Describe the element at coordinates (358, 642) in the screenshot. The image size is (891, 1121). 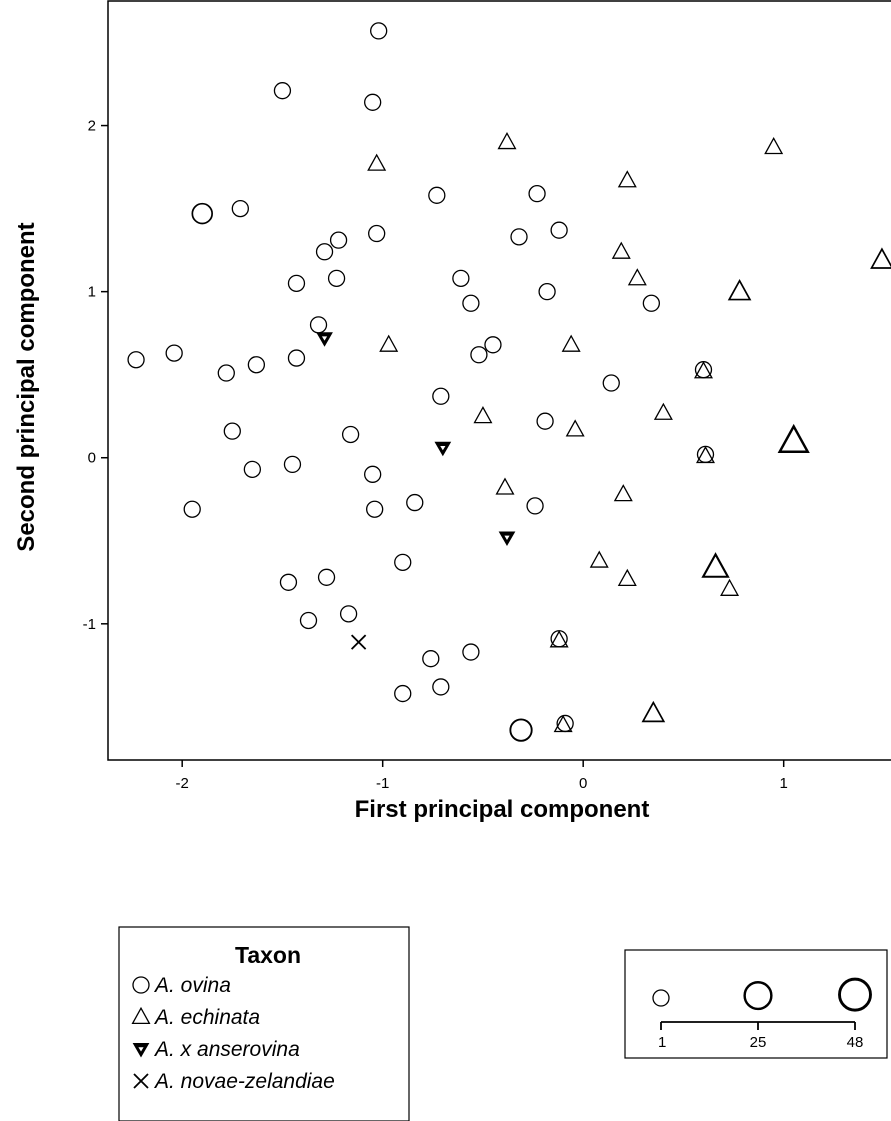
I see `novae-zelandiae-point` at that location.